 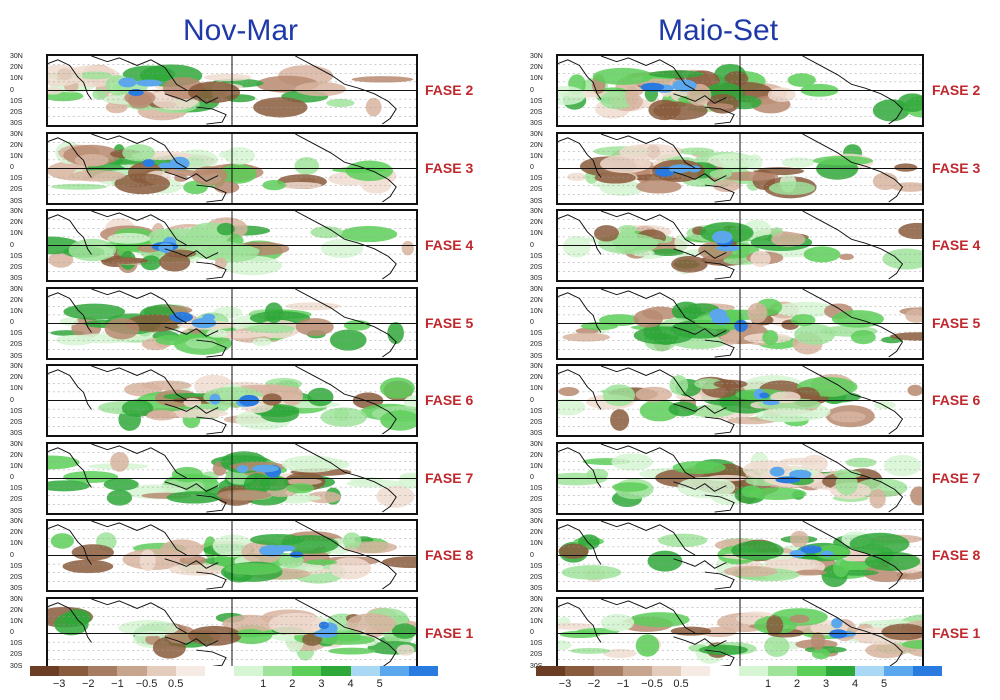 I want to click on latitude-label: 10S, so click(x=536, y=256).